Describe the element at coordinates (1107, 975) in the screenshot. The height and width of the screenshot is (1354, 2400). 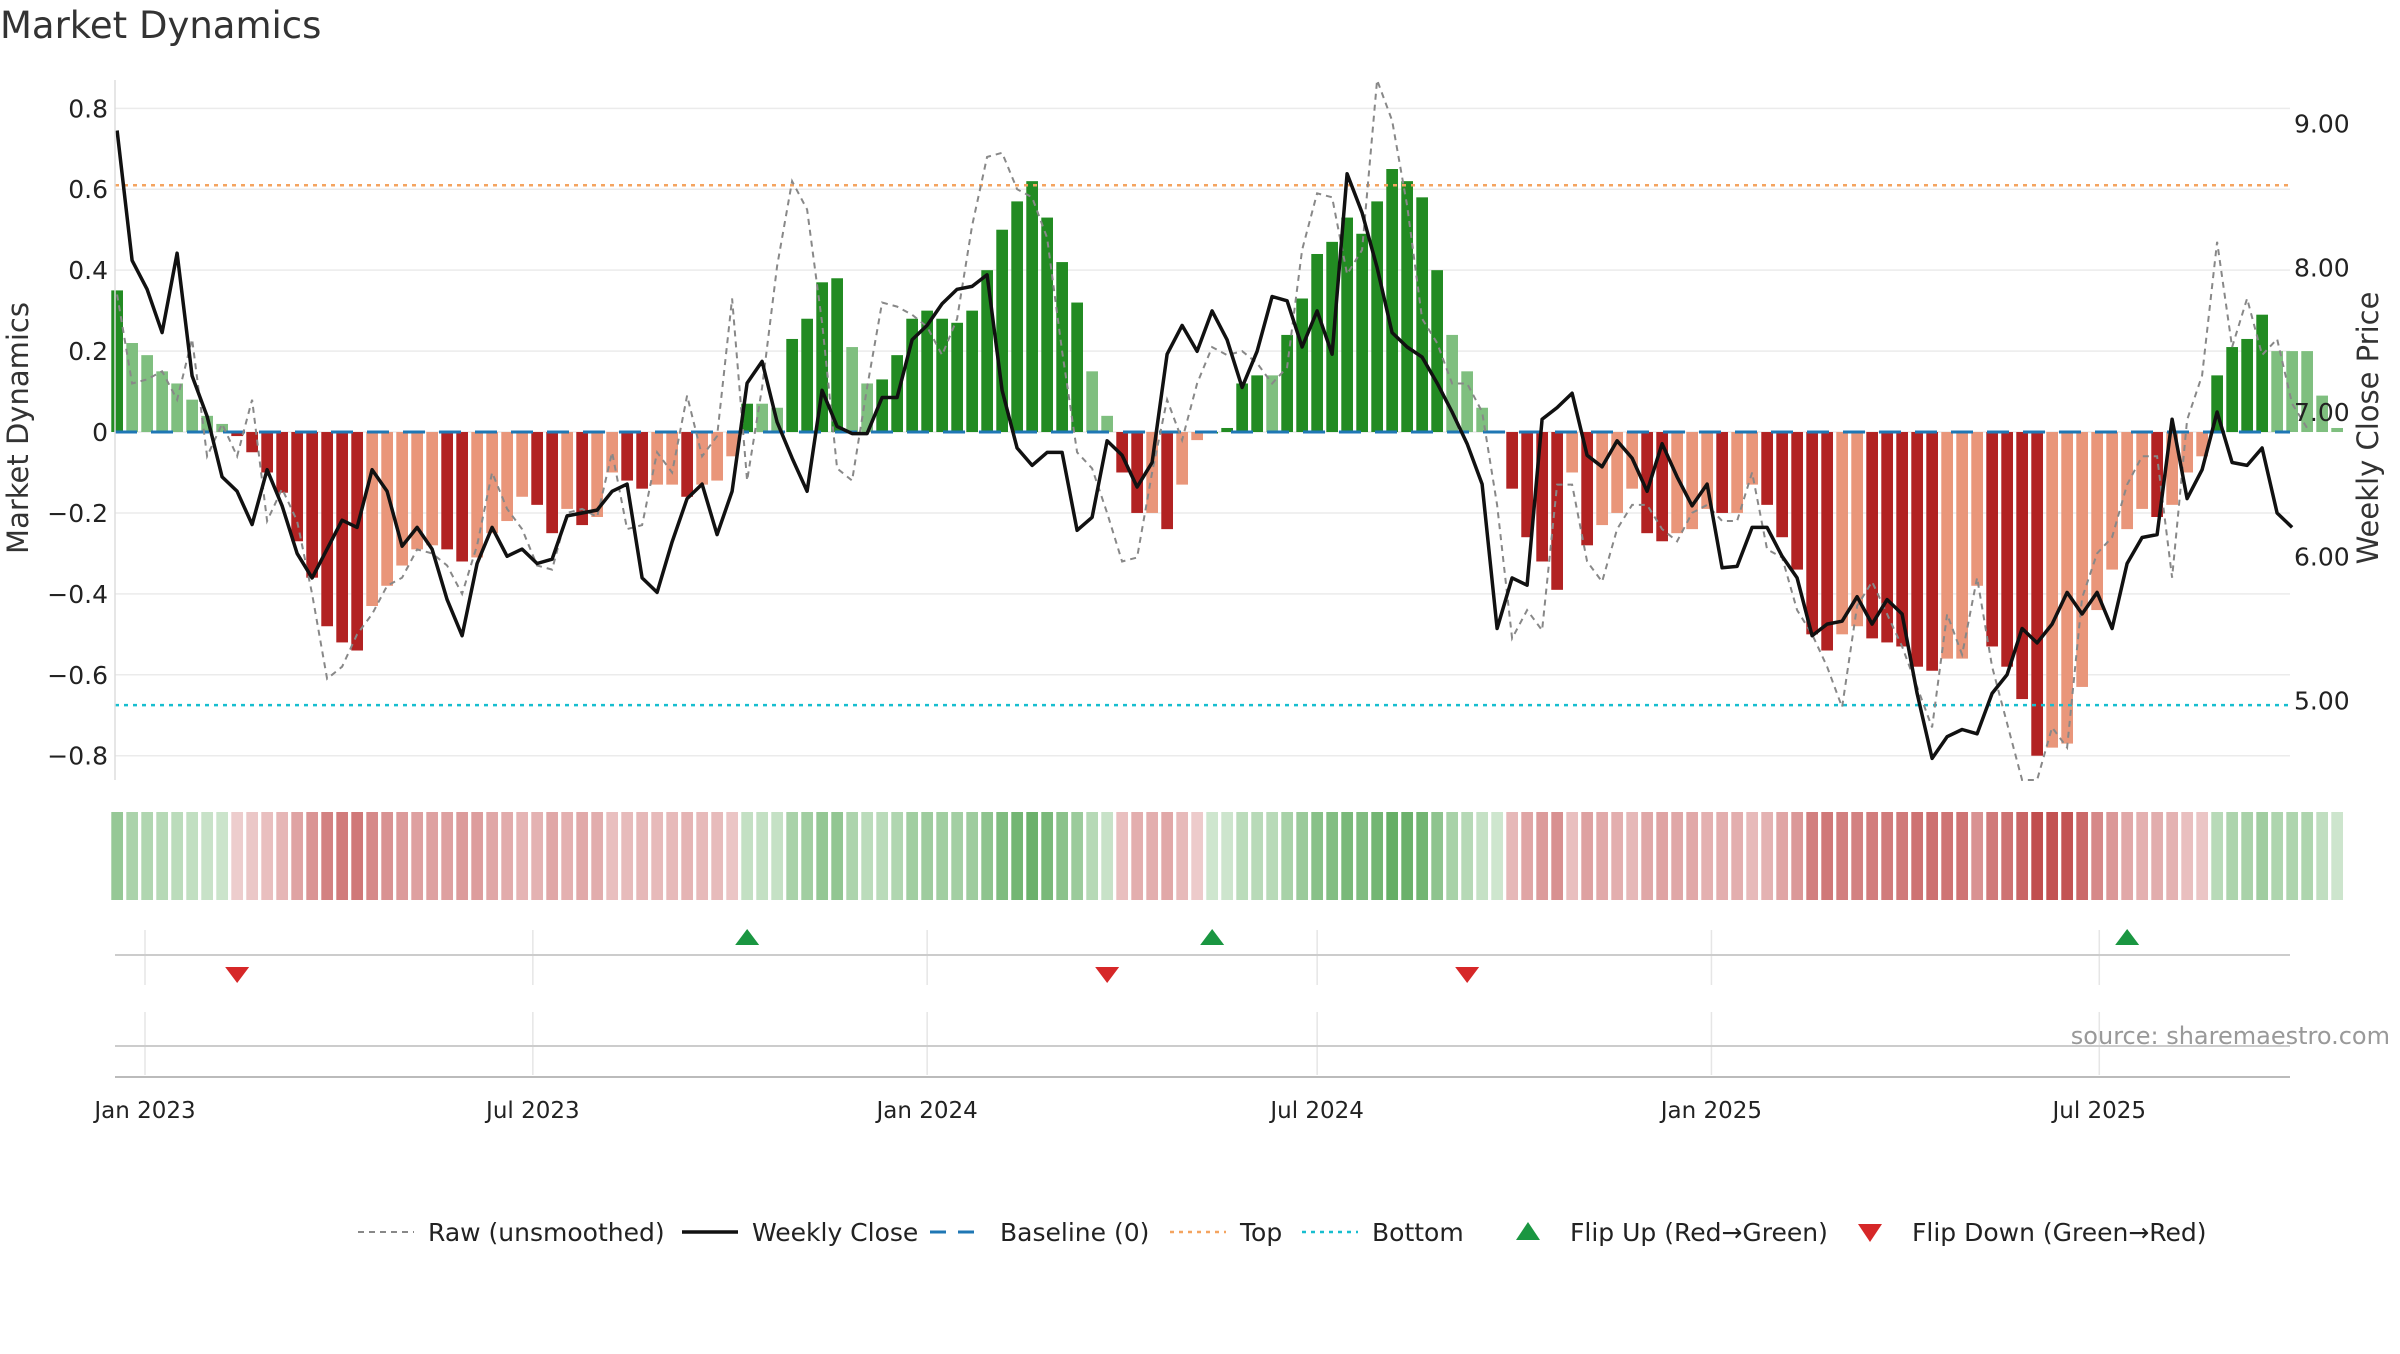
I see `flip-down-marker` at that location.